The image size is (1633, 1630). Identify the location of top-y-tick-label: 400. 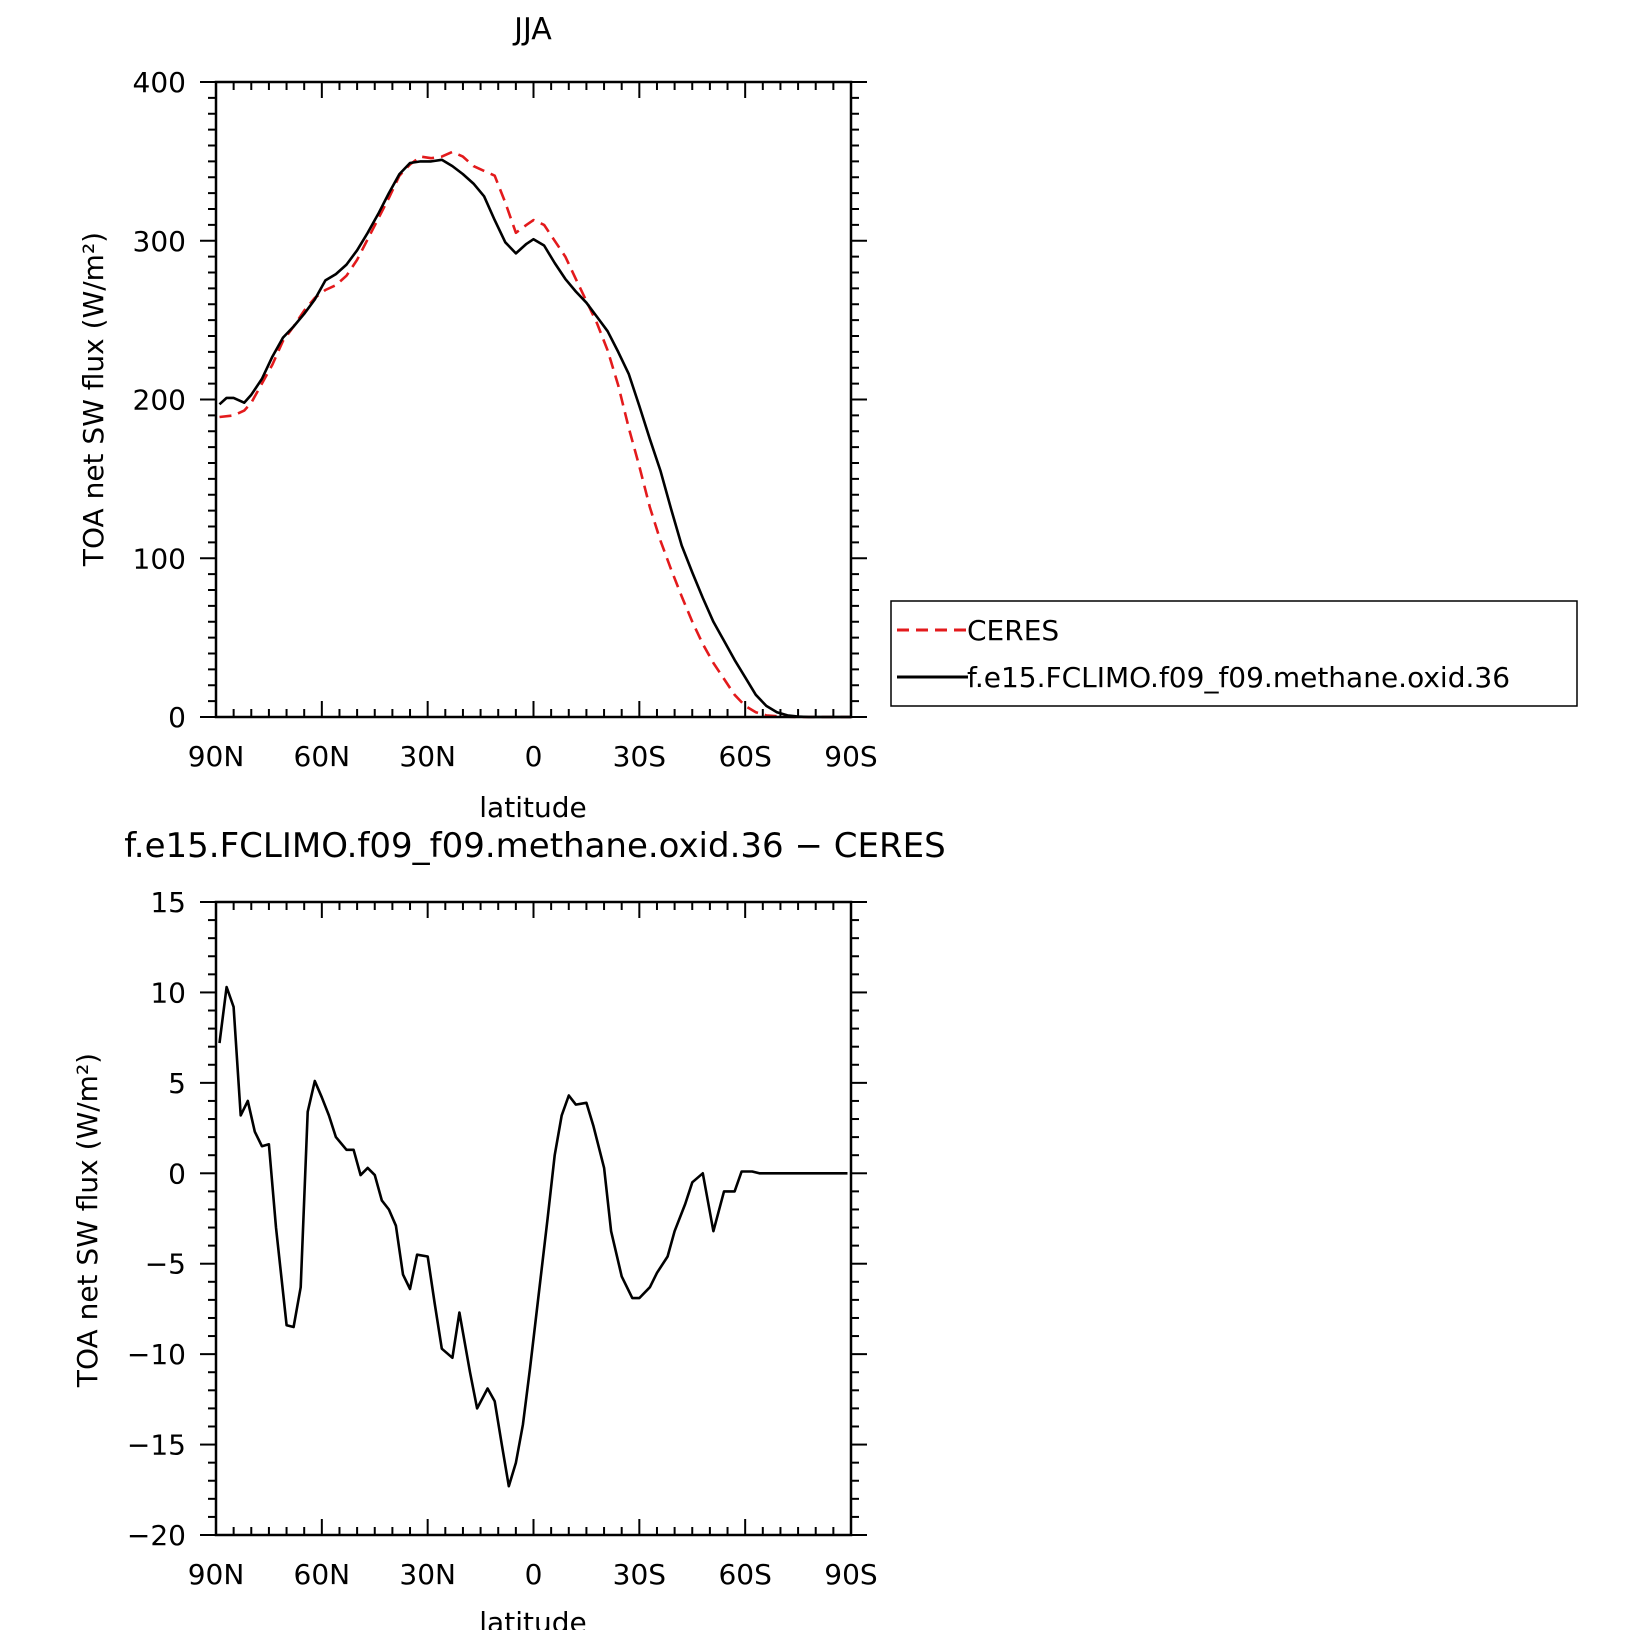
(159, 82).